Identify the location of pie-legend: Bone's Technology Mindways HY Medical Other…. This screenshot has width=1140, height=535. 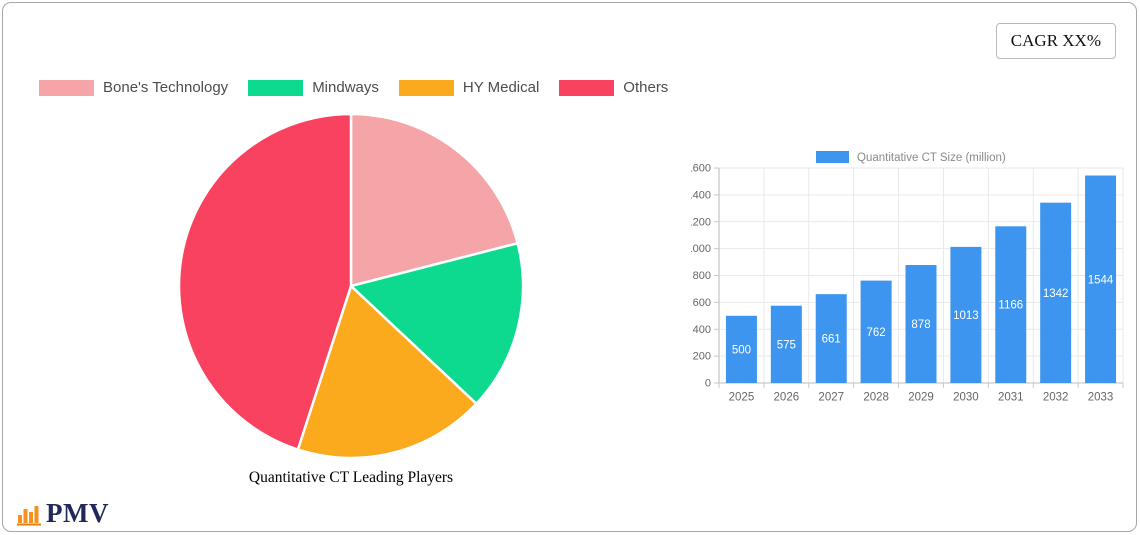
(353, 87).